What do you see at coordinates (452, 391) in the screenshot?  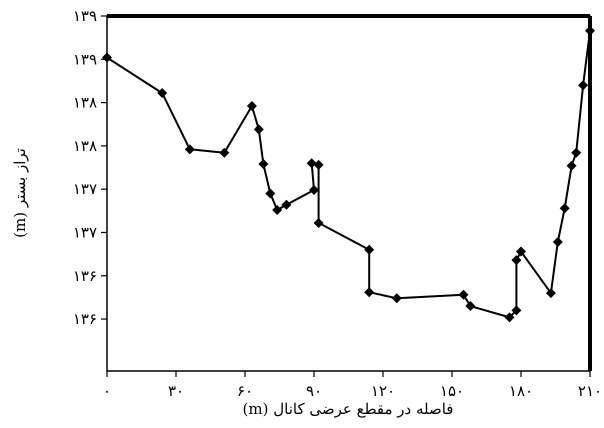 I see `x-tick-label-5: ۱۵۰` at bounding box center [452, 391].